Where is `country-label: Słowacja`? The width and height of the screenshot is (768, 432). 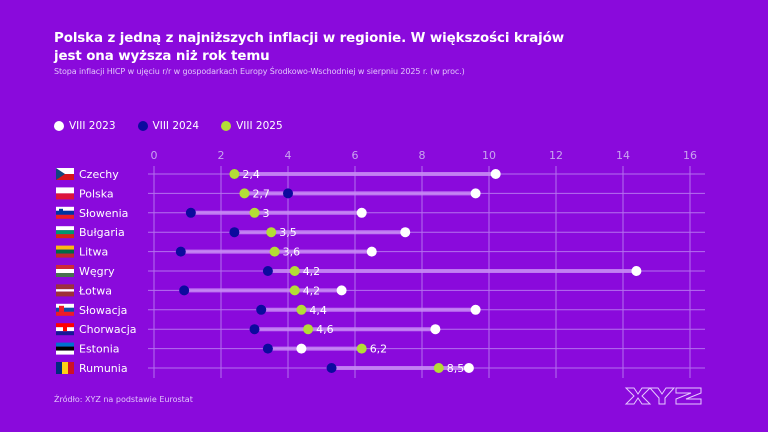
country-label: Słowacja is located at coordinates (103, 310).